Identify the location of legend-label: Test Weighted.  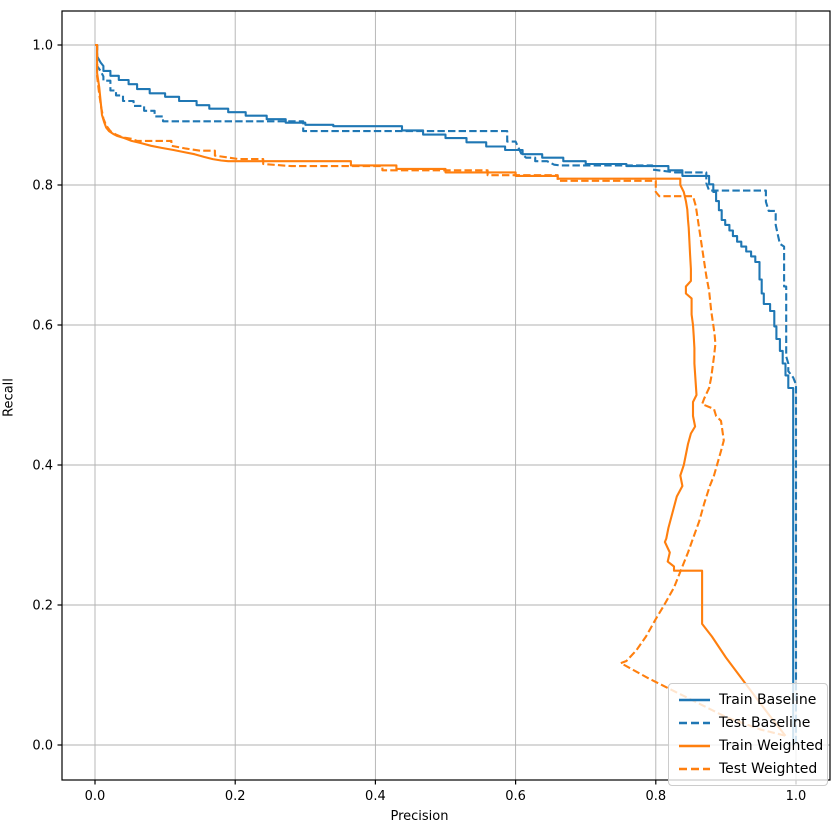
(768, 769).